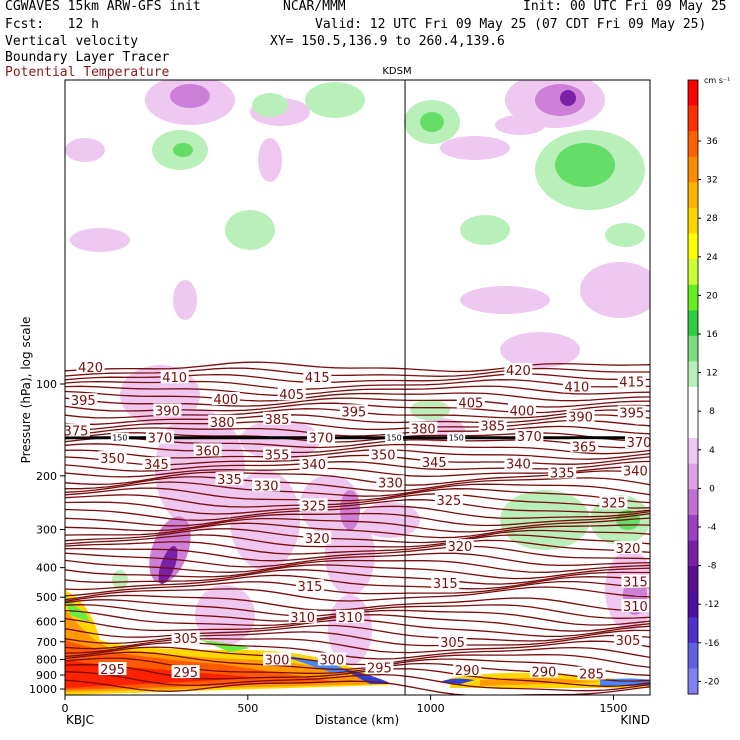 Image resolution: width=740 pixels, height=740 pixels. I want to click on colorbar-label: -4, so click(712, 528).